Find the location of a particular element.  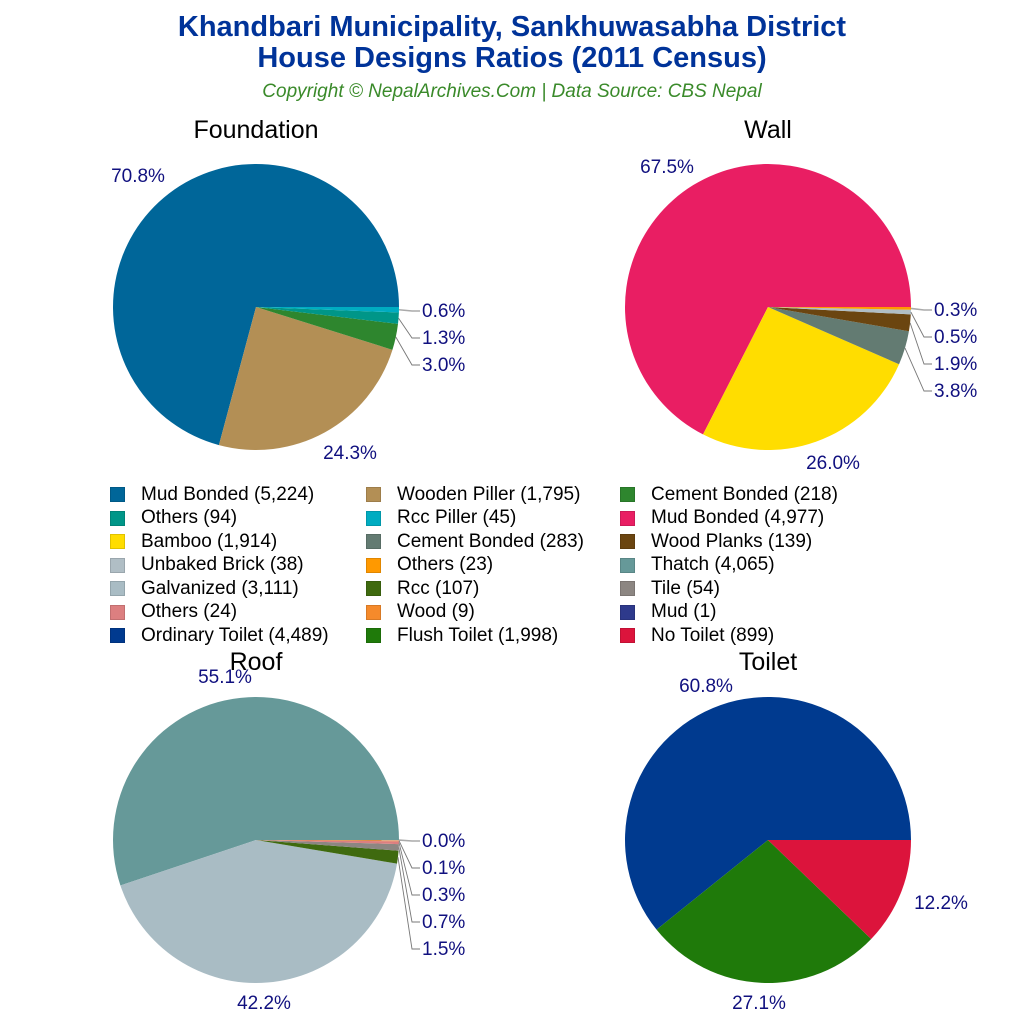

legend-item: Wood Planks (139) is located at coordinates (716, 541).